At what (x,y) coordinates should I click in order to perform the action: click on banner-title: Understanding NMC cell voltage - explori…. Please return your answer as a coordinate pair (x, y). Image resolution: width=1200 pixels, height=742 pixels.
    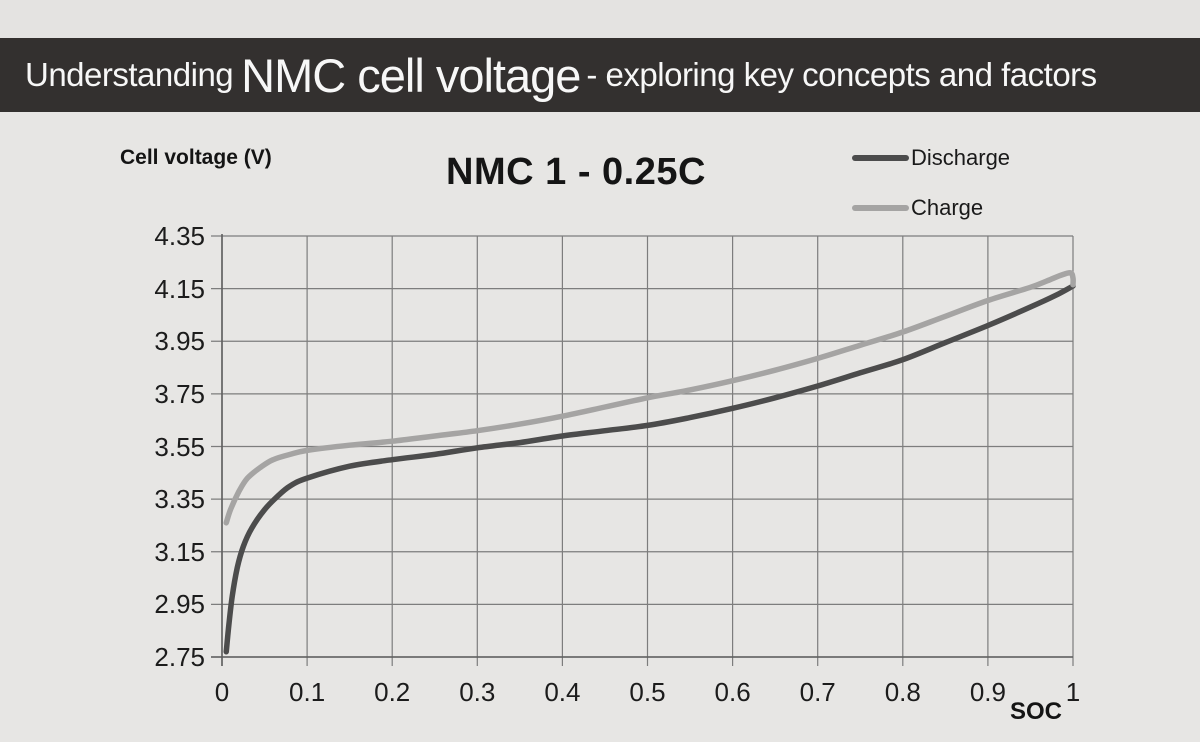
    Looking at the image, I should click on (600, 75).